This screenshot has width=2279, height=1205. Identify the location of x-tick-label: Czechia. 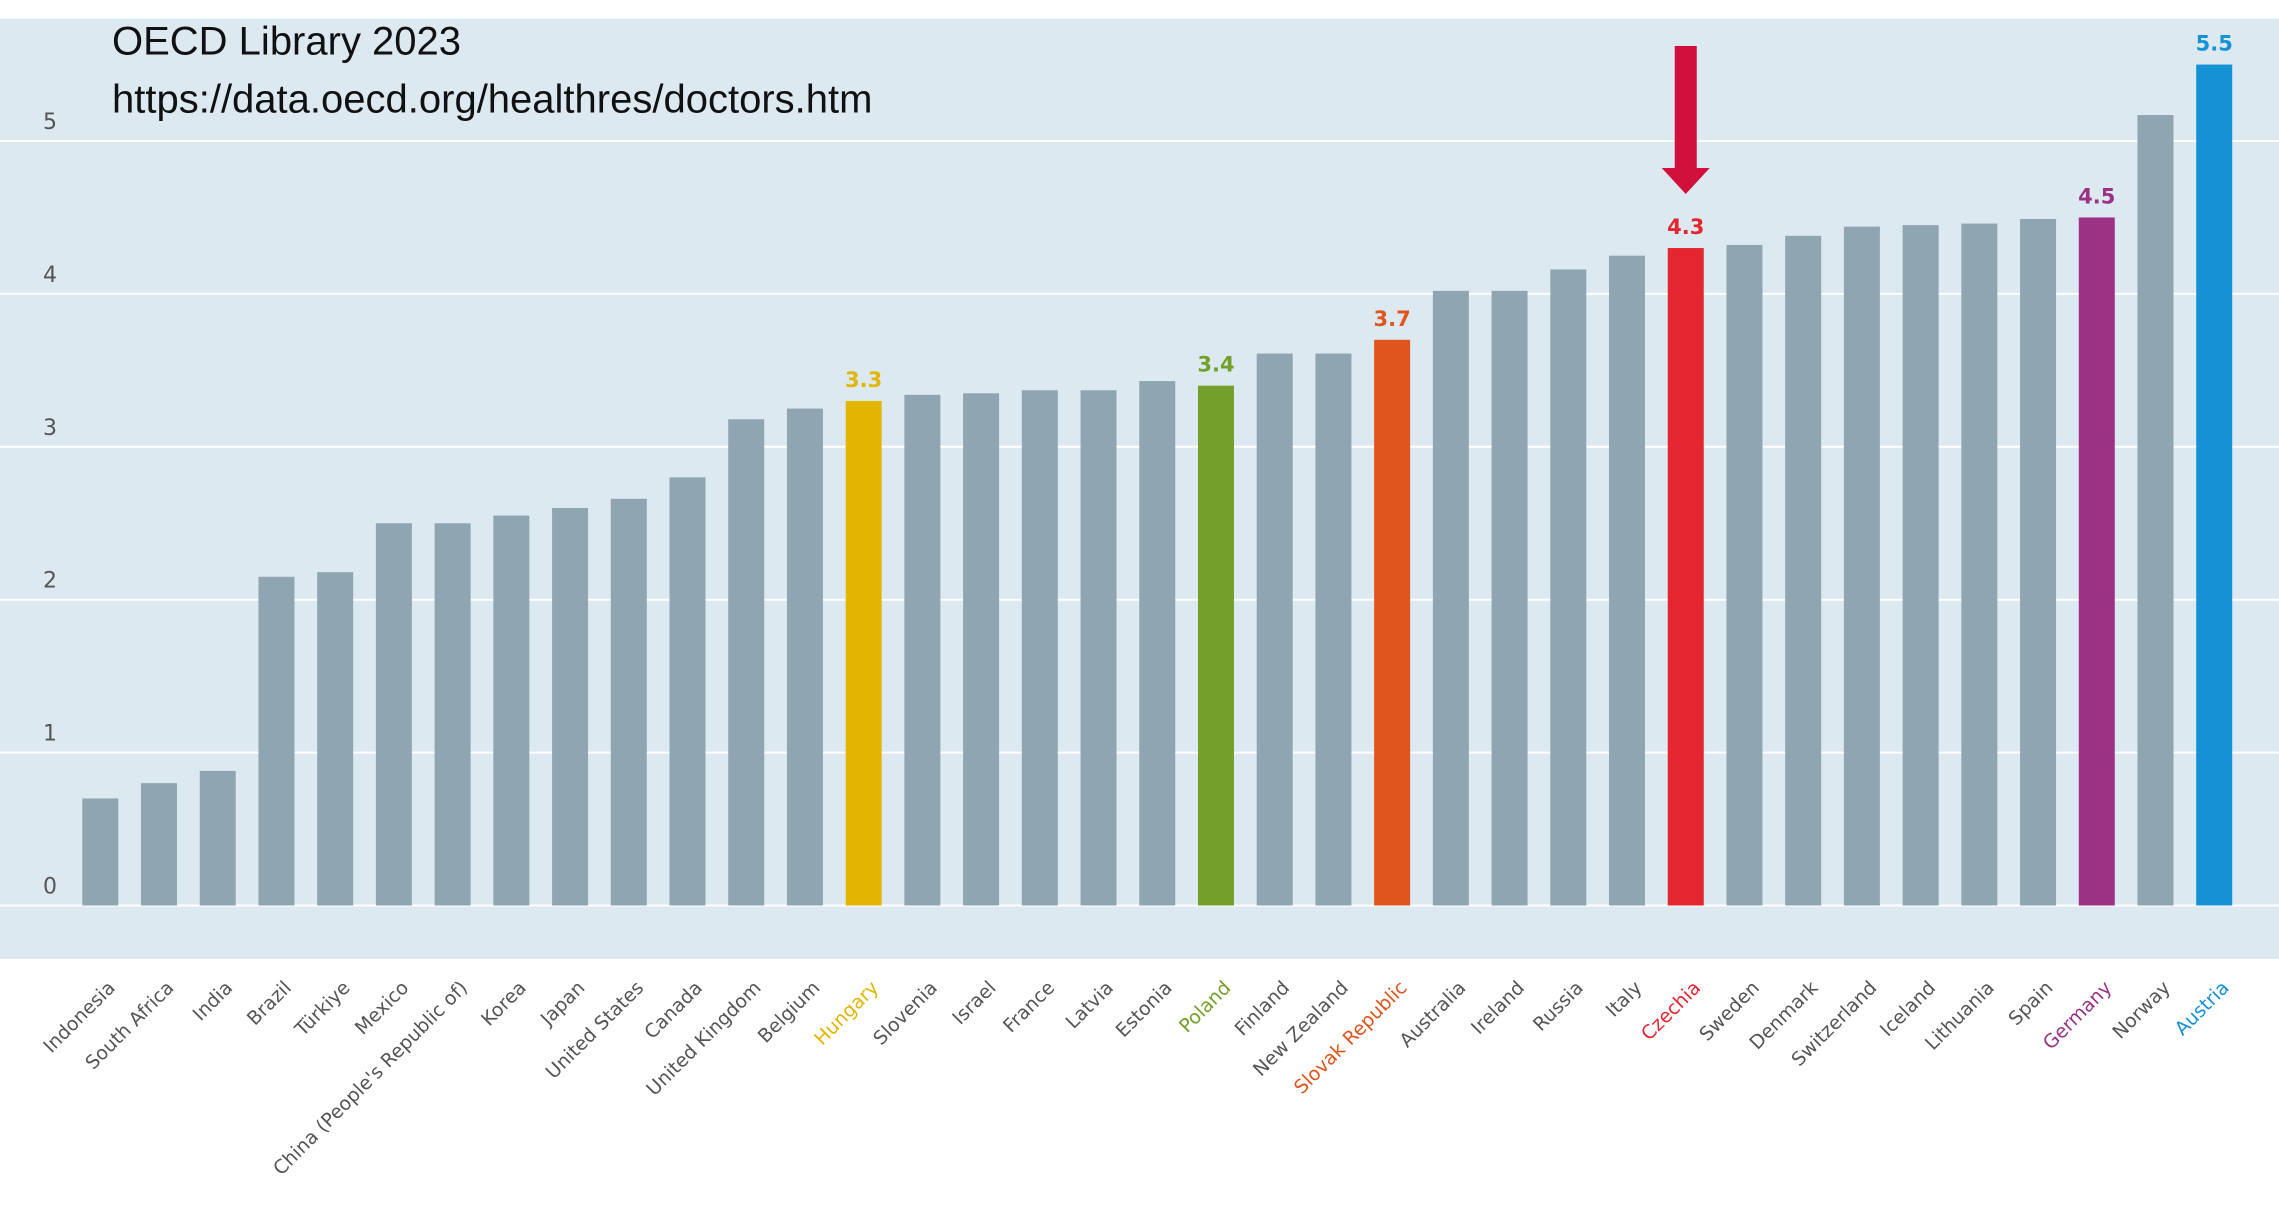
(1671, 1011).